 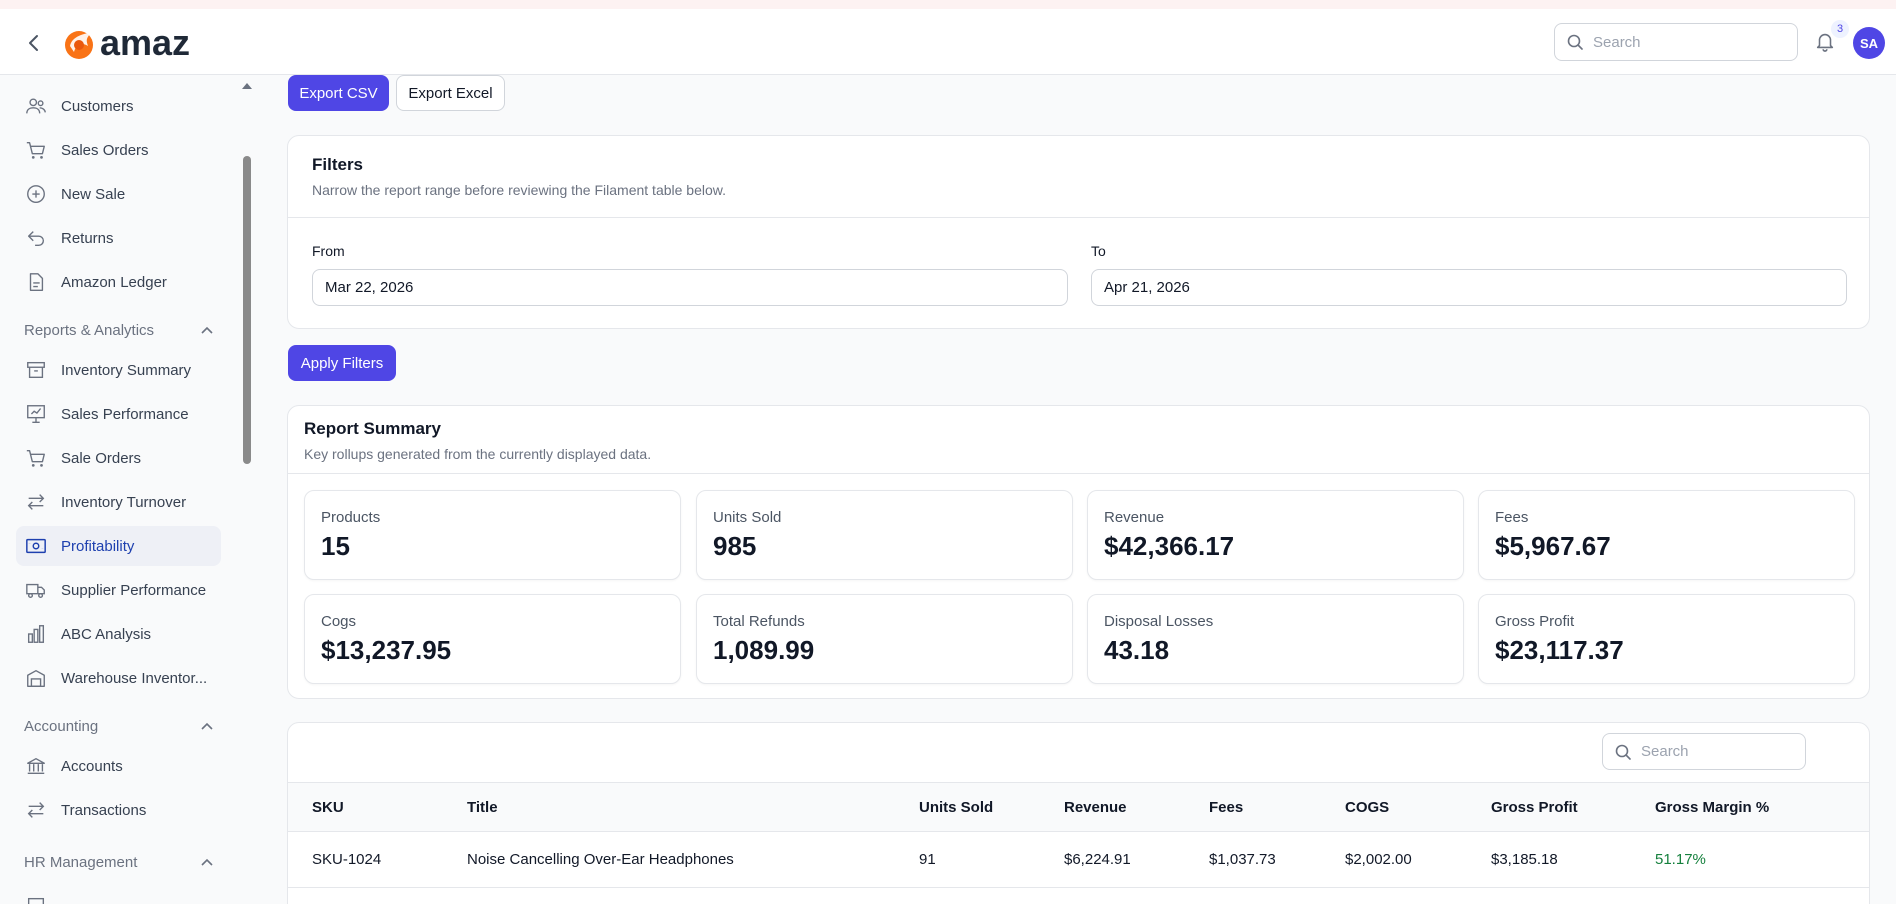 I want to click on divider, so click(x=1078, y=473).